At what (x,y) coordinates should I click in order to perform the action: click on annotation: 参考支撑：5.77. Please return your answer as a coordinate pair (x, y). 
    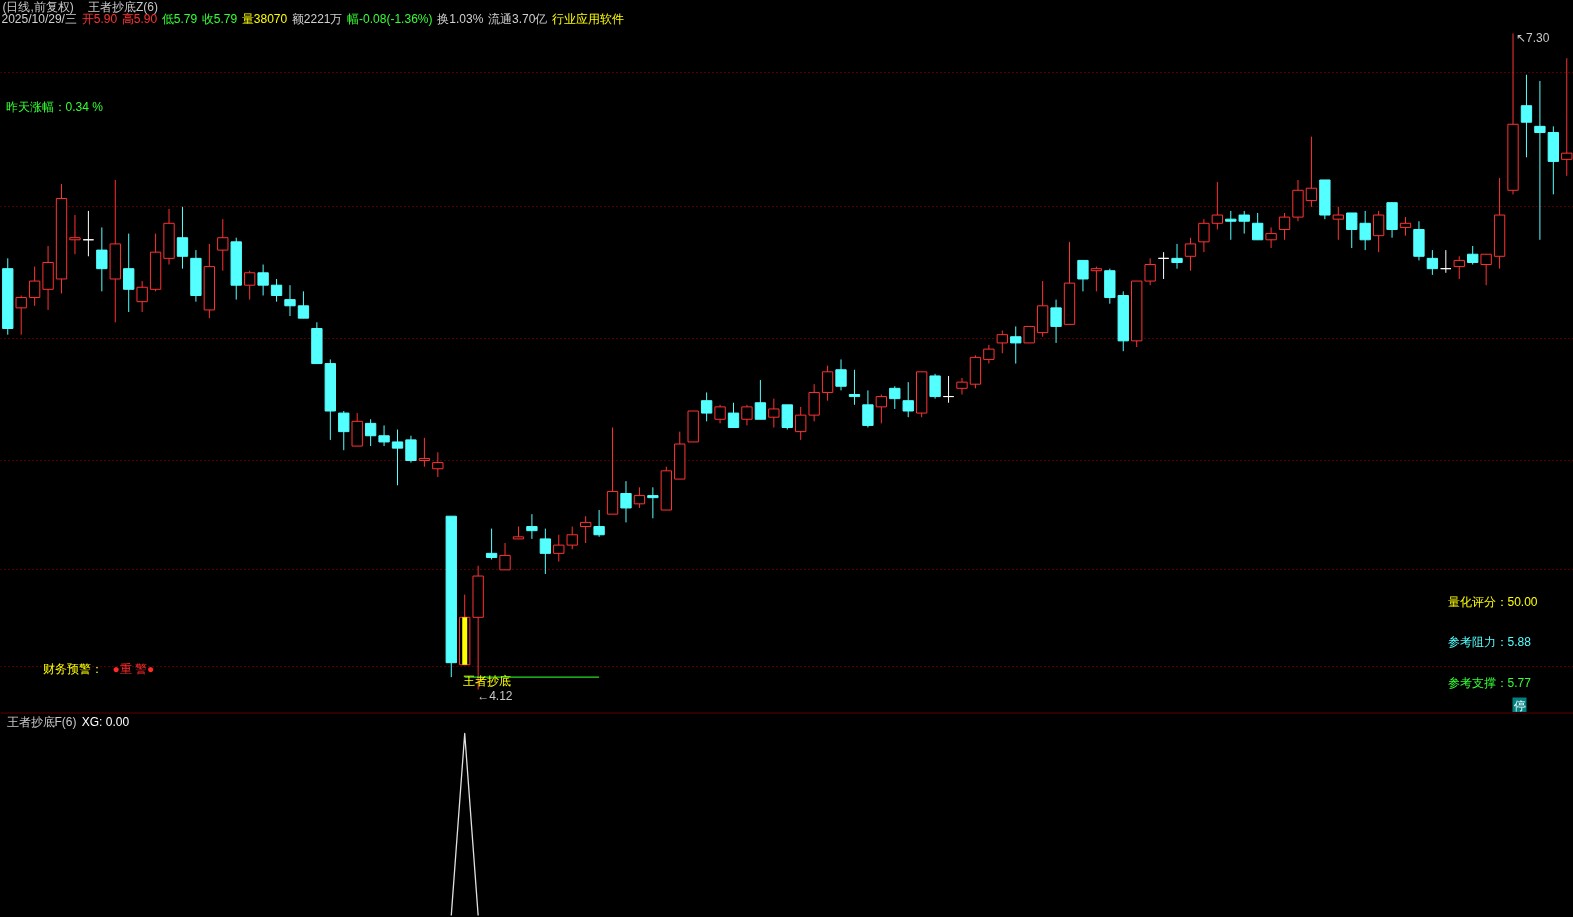
    Looking at the image, I should click on (1489, 682).